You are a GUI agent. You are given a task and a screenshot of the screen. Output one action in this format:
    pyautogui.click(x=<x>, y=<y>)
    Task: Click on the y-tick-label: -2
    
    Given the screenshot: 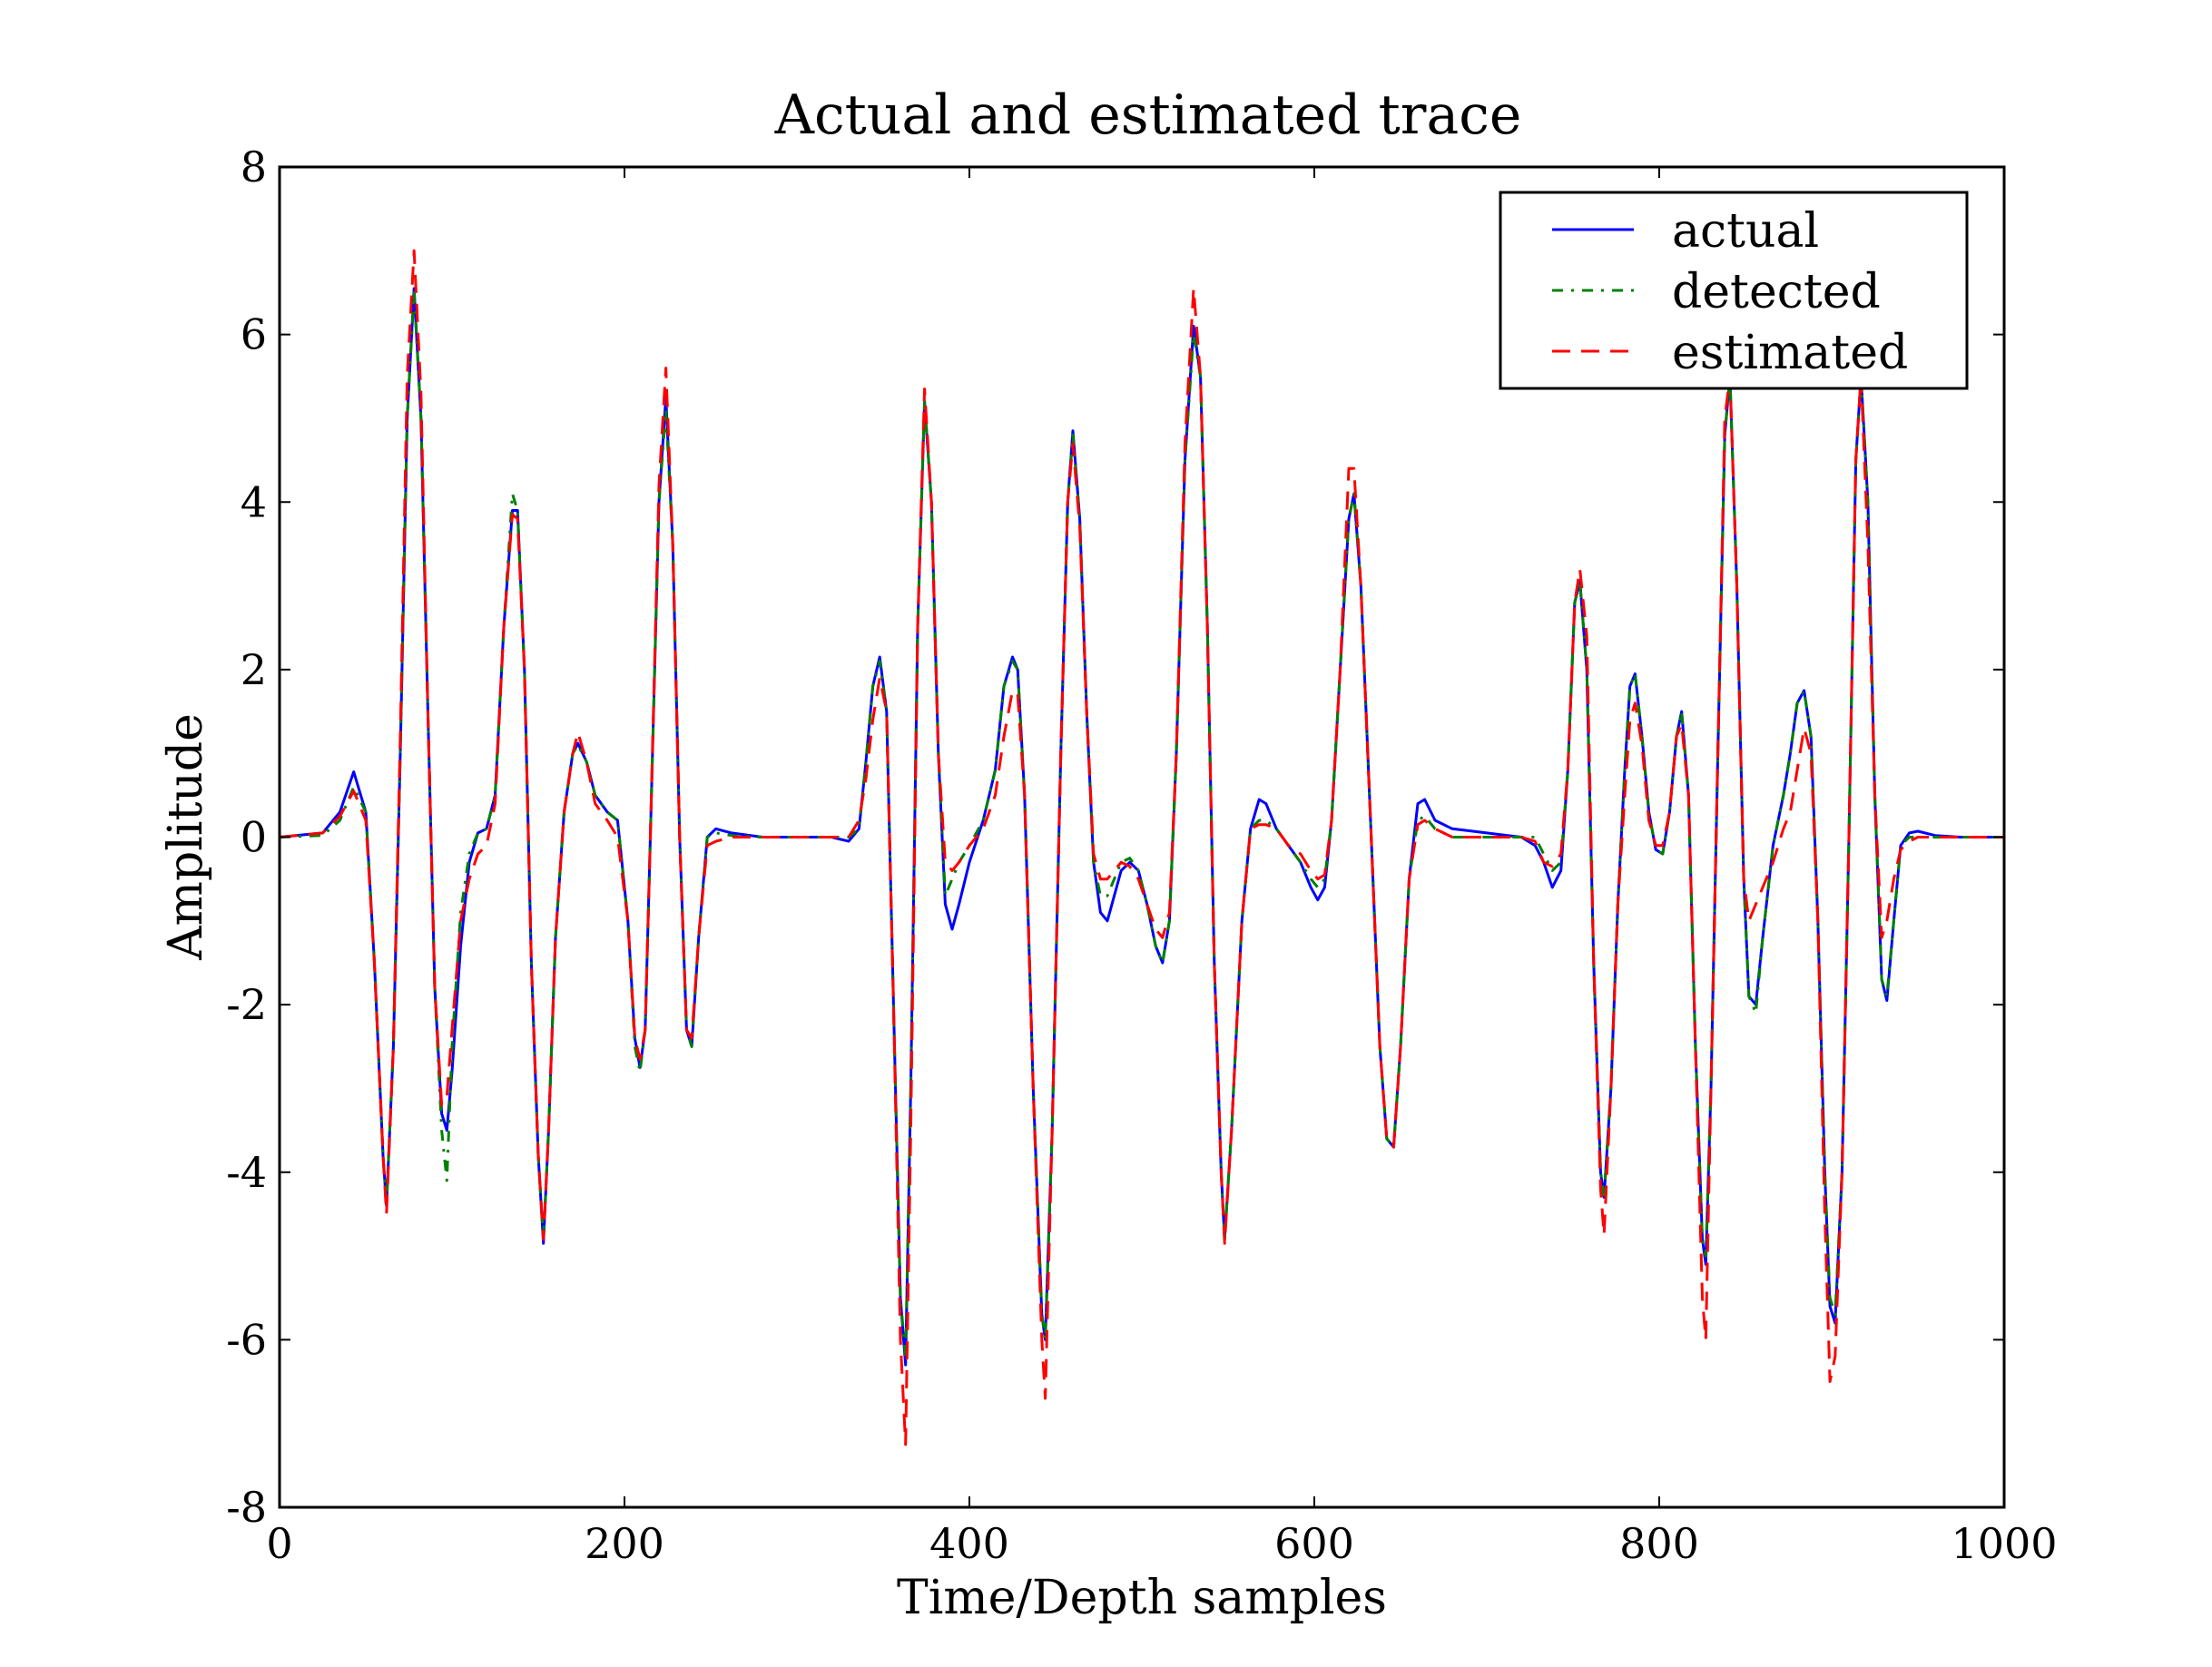 What is the action you would take?
    pyautogui.click(x=246, y=1005)
    